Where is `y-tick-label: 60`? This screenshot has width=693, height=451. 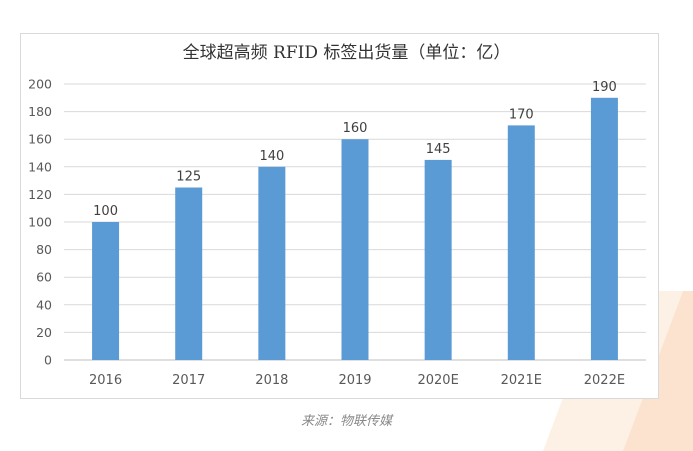
y-tick-label: 60 is located at coordinates (44, 277).